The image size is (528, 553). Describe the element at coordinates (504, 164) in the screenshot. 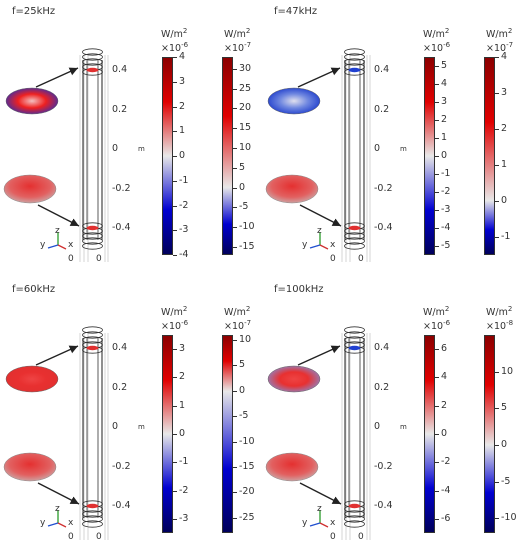

I see `colorbar-tick-label: 1` at that location.